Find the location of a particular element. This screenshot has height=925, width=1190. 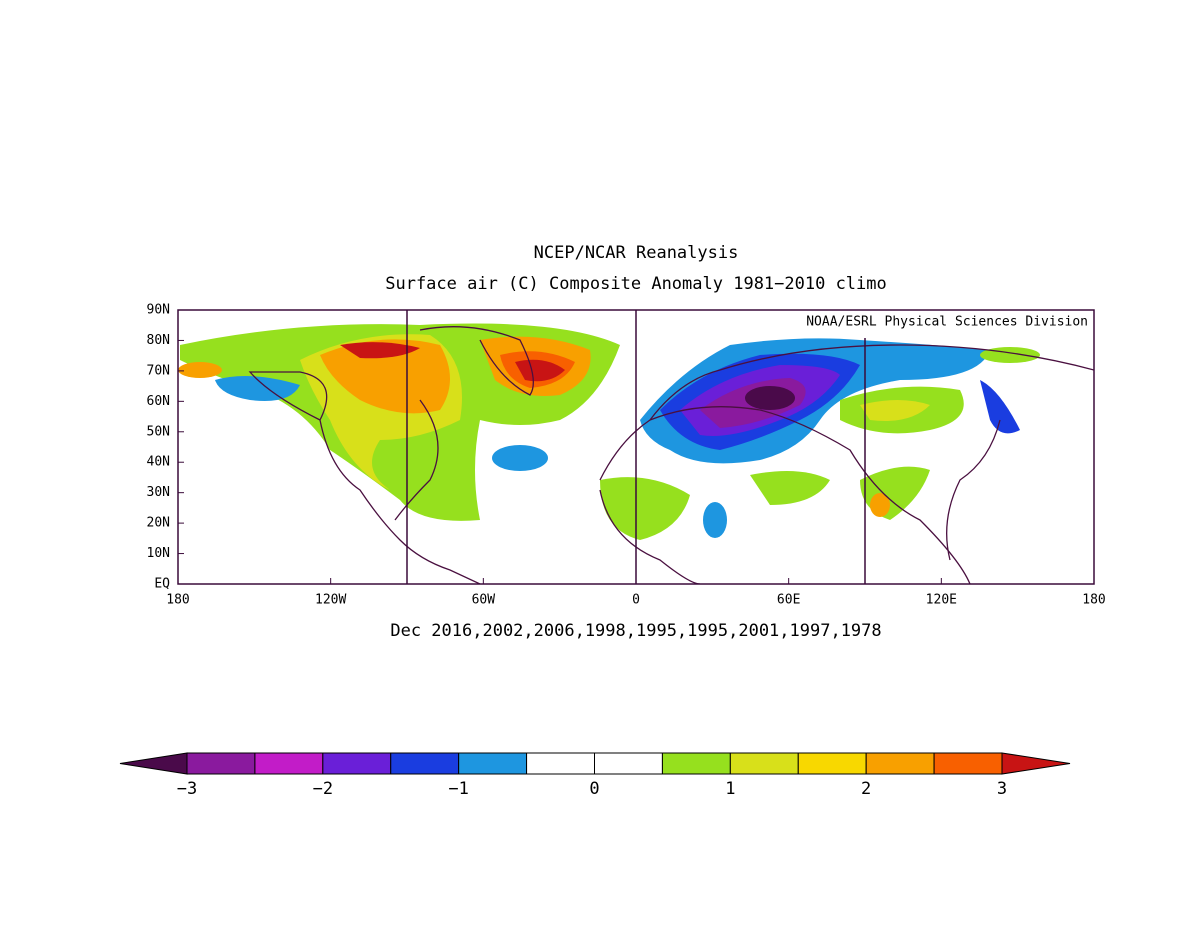

lat-label: 50N is located at coordinates (158, 431).